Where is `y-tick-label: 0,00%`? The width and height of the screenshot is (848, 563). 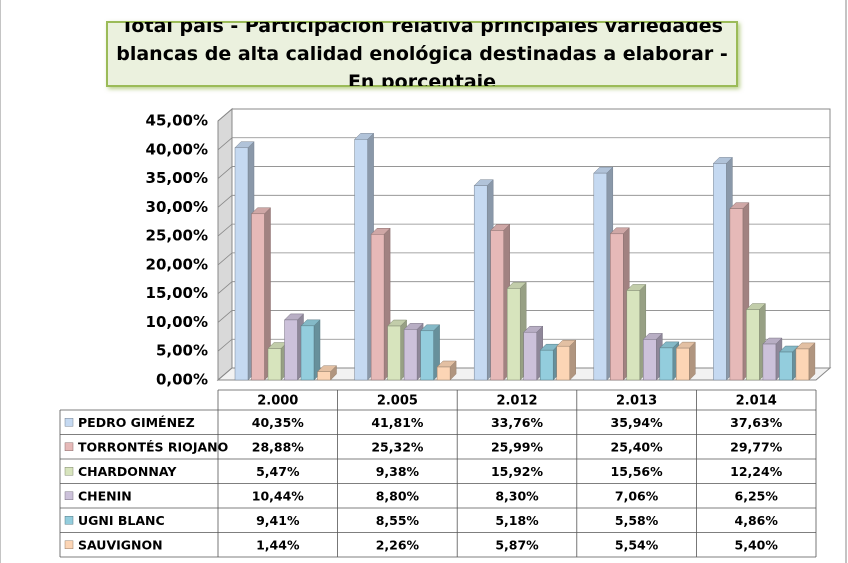 y-tick-label: 0,00% is located at coordinates (182, 380).